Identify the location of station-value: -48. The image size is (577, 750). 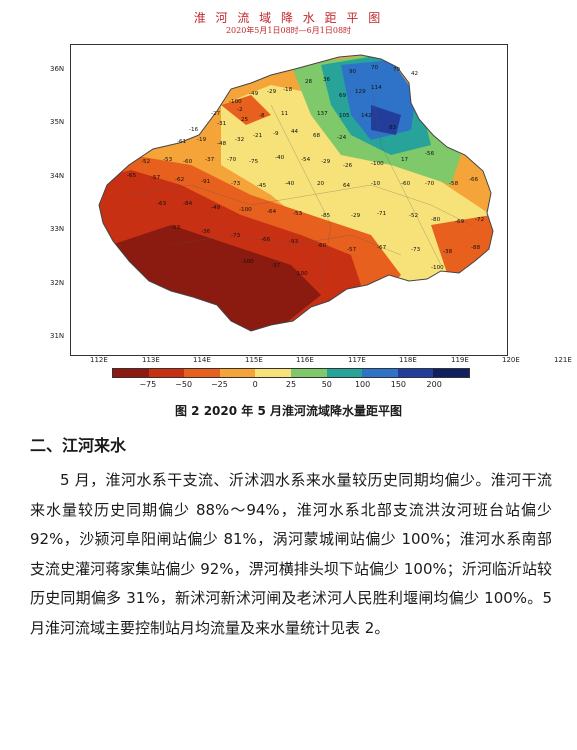
(222, 144).